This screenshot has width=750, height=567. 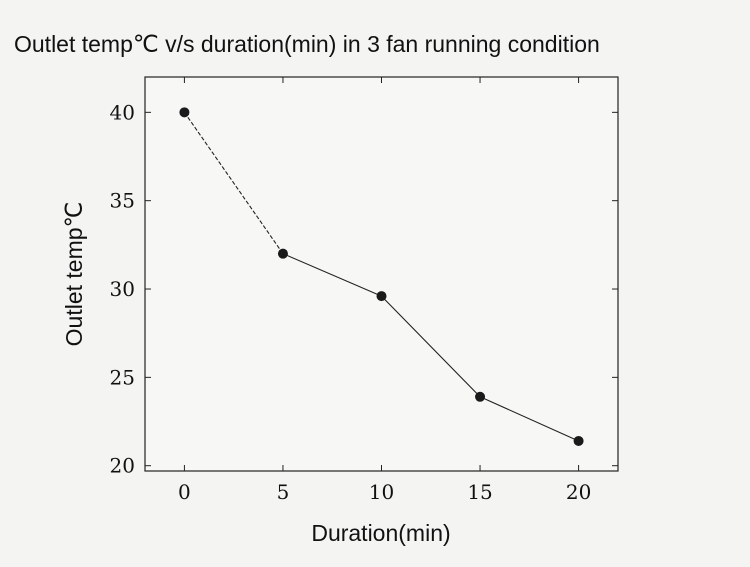 I want to click on x-tick-label: 0, so click(x=184, y=492).